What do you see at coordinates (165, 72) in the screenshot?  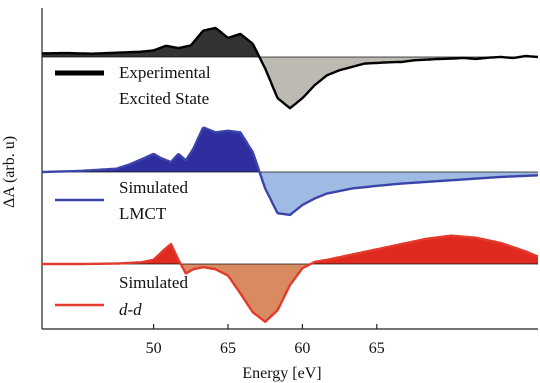 I see `legend-label-line-1: Experimental` at bounding box center [165, 72].